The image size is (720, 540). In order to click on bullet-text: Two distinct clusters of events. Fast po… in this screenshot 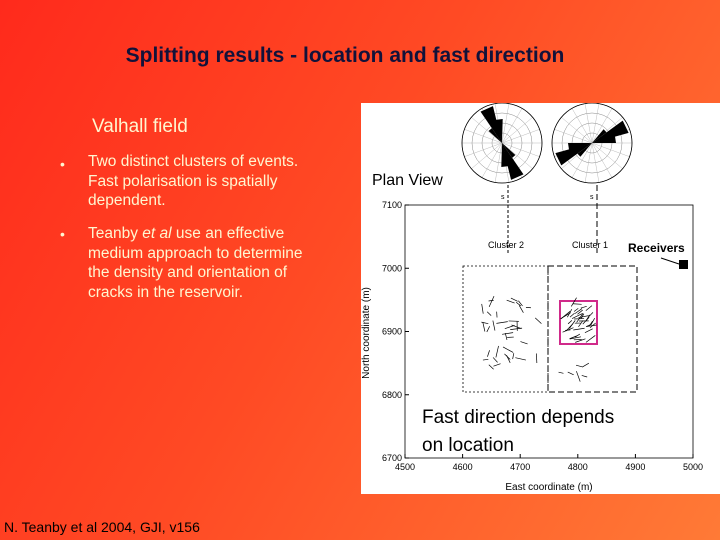, I will do `click(204, 181)`.